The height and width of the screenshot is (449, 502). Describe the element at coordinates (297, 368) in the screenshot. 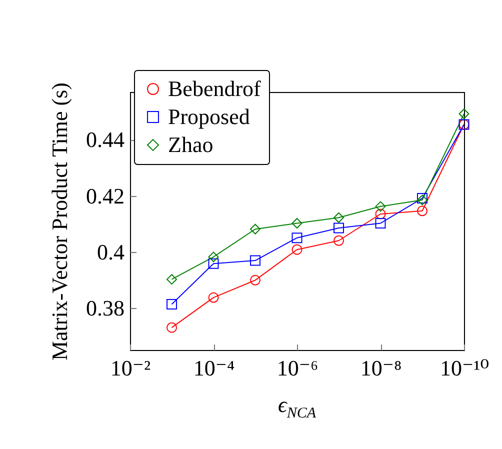

I see `x-tick-label: 10⁻⁶` at that location.